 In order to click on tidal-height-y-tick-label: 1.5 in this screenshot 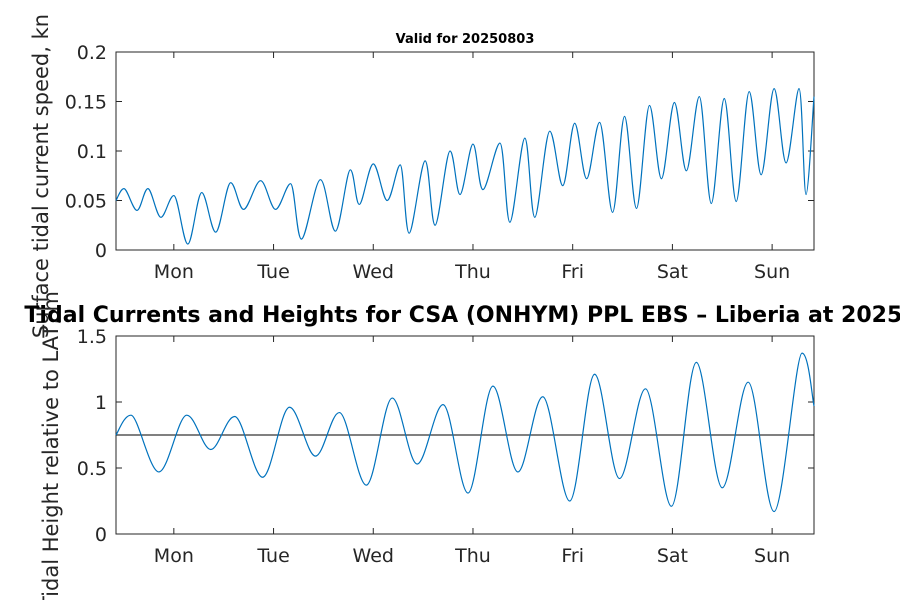, I will do `click(92, 337)`.